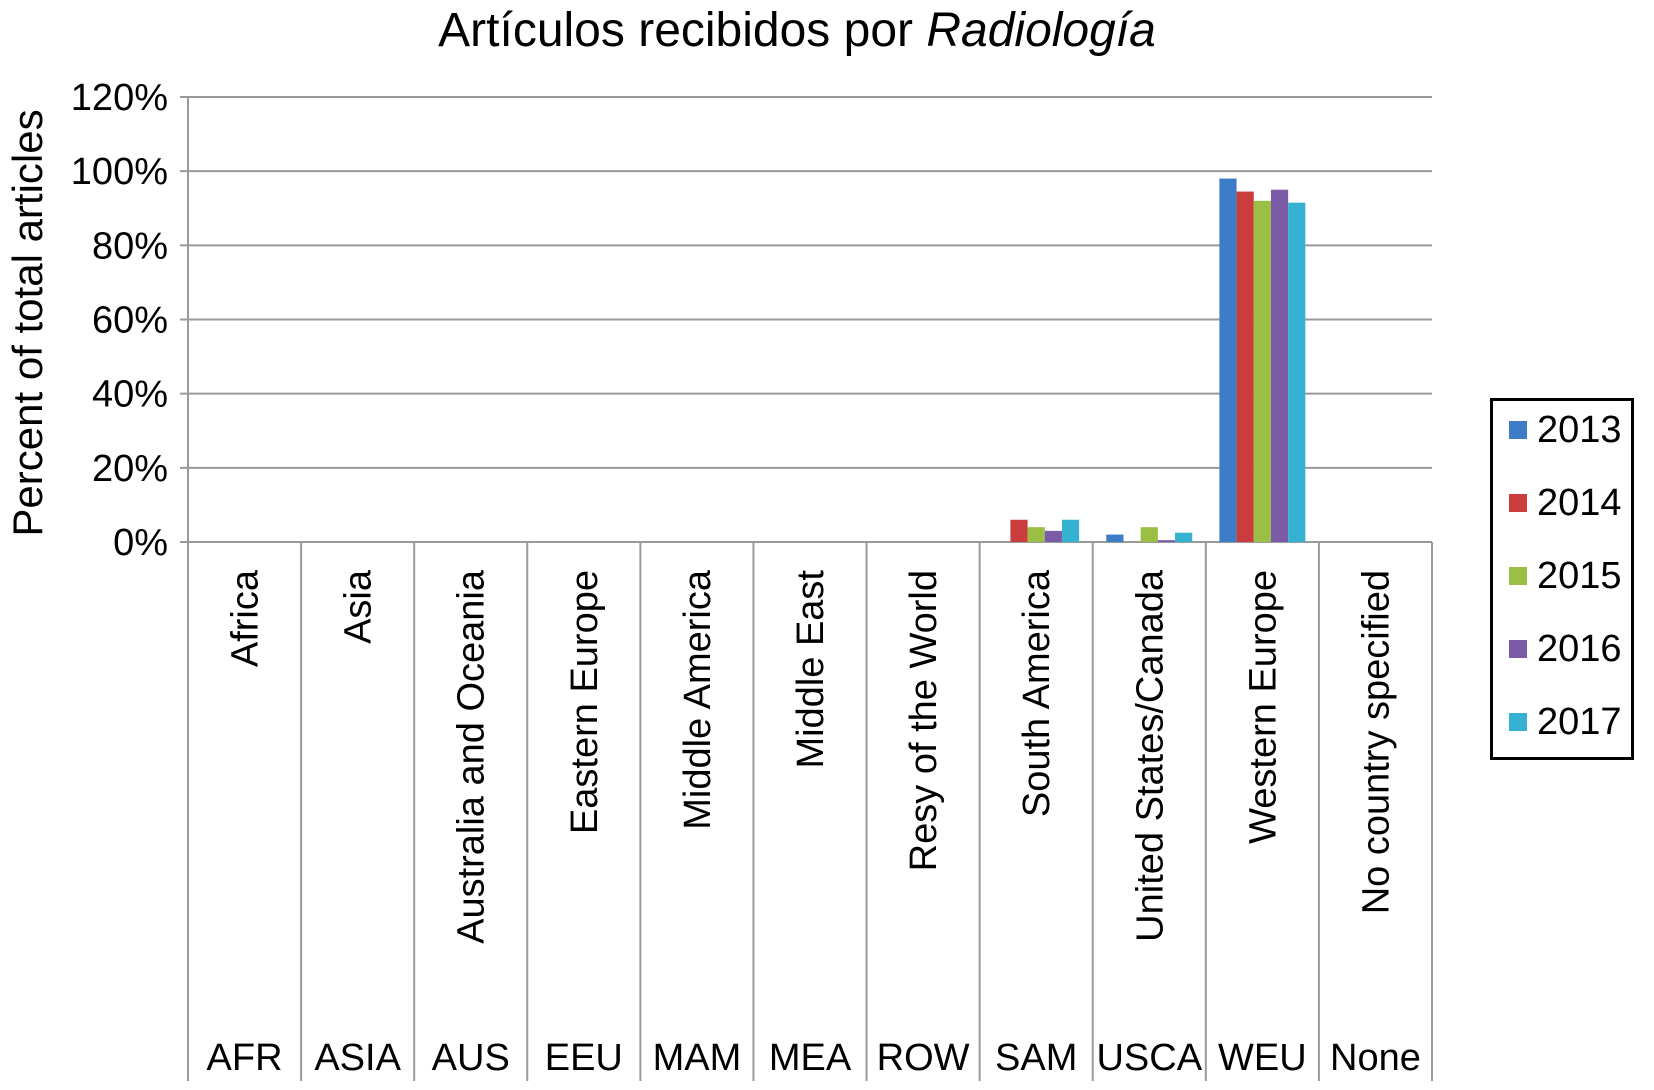  I want to click on category-label: Eastern Europe, so click(585, 702).